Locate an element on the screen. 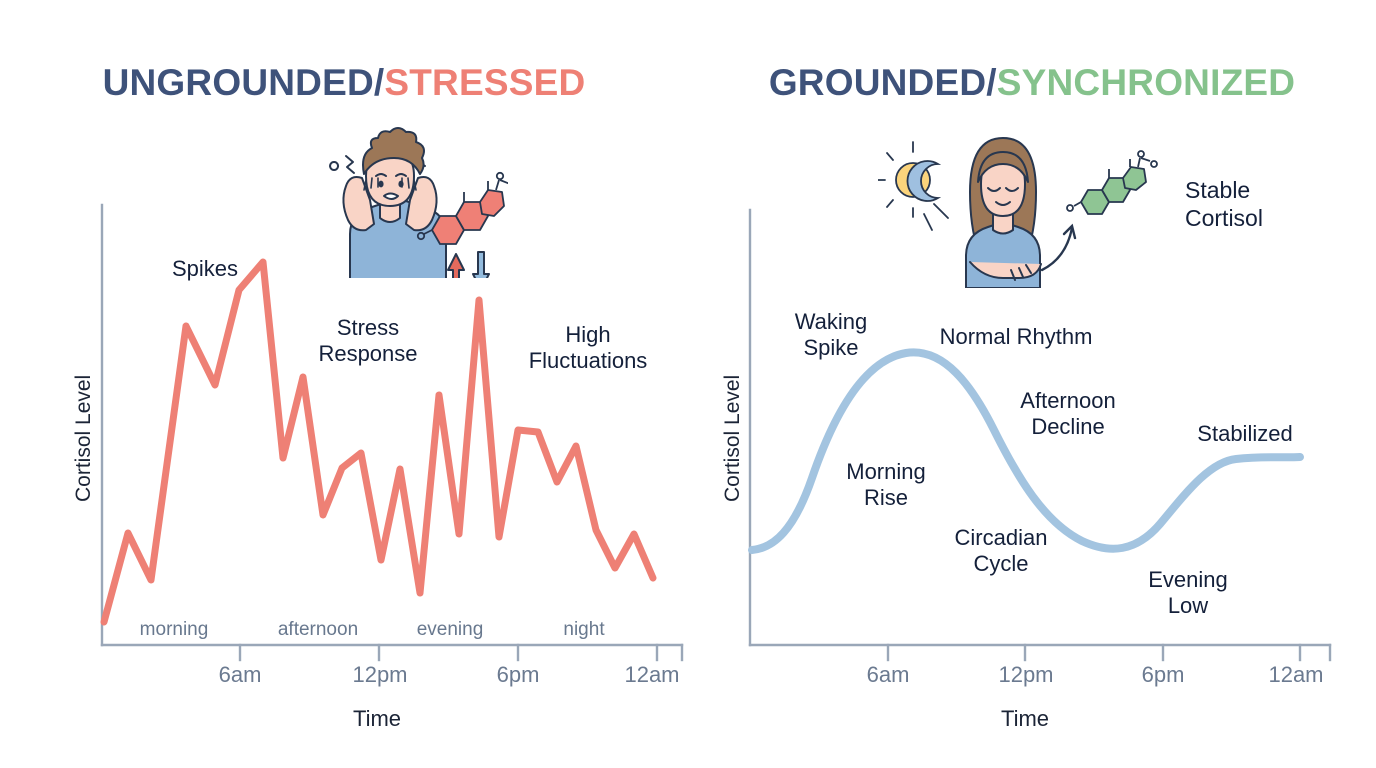 The width and height of the screenshot is (1376, 768). title-primary-ungrounded: UNGROUNDED is located at coordinates (238, 82).